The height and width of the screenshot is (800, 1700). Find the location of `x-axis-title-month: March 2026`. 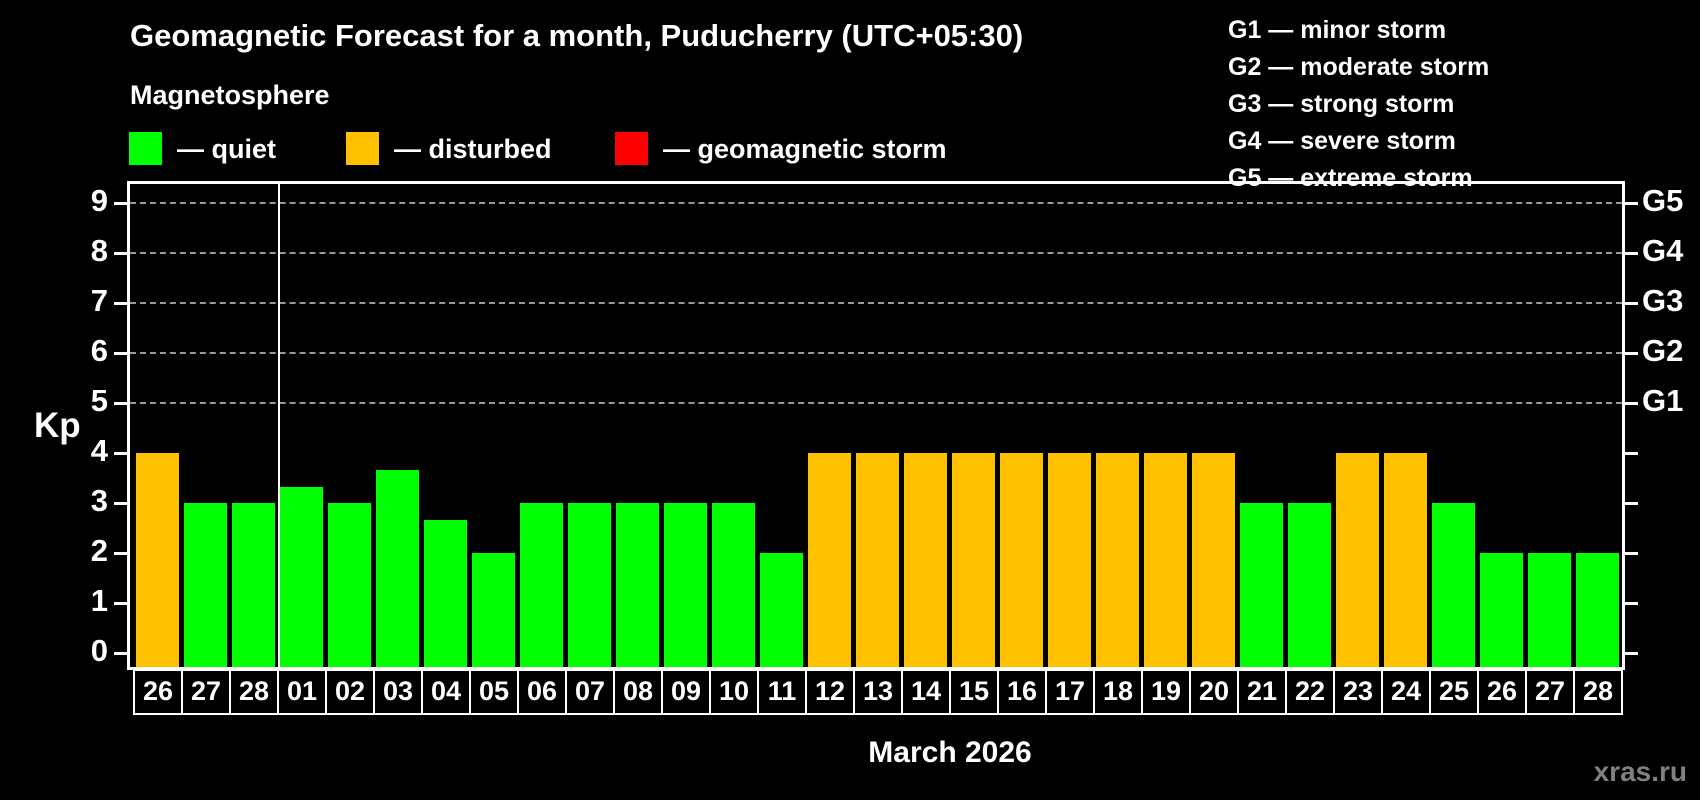

x-axis-title-month: March 2026 is located at coordinates (950, 752).